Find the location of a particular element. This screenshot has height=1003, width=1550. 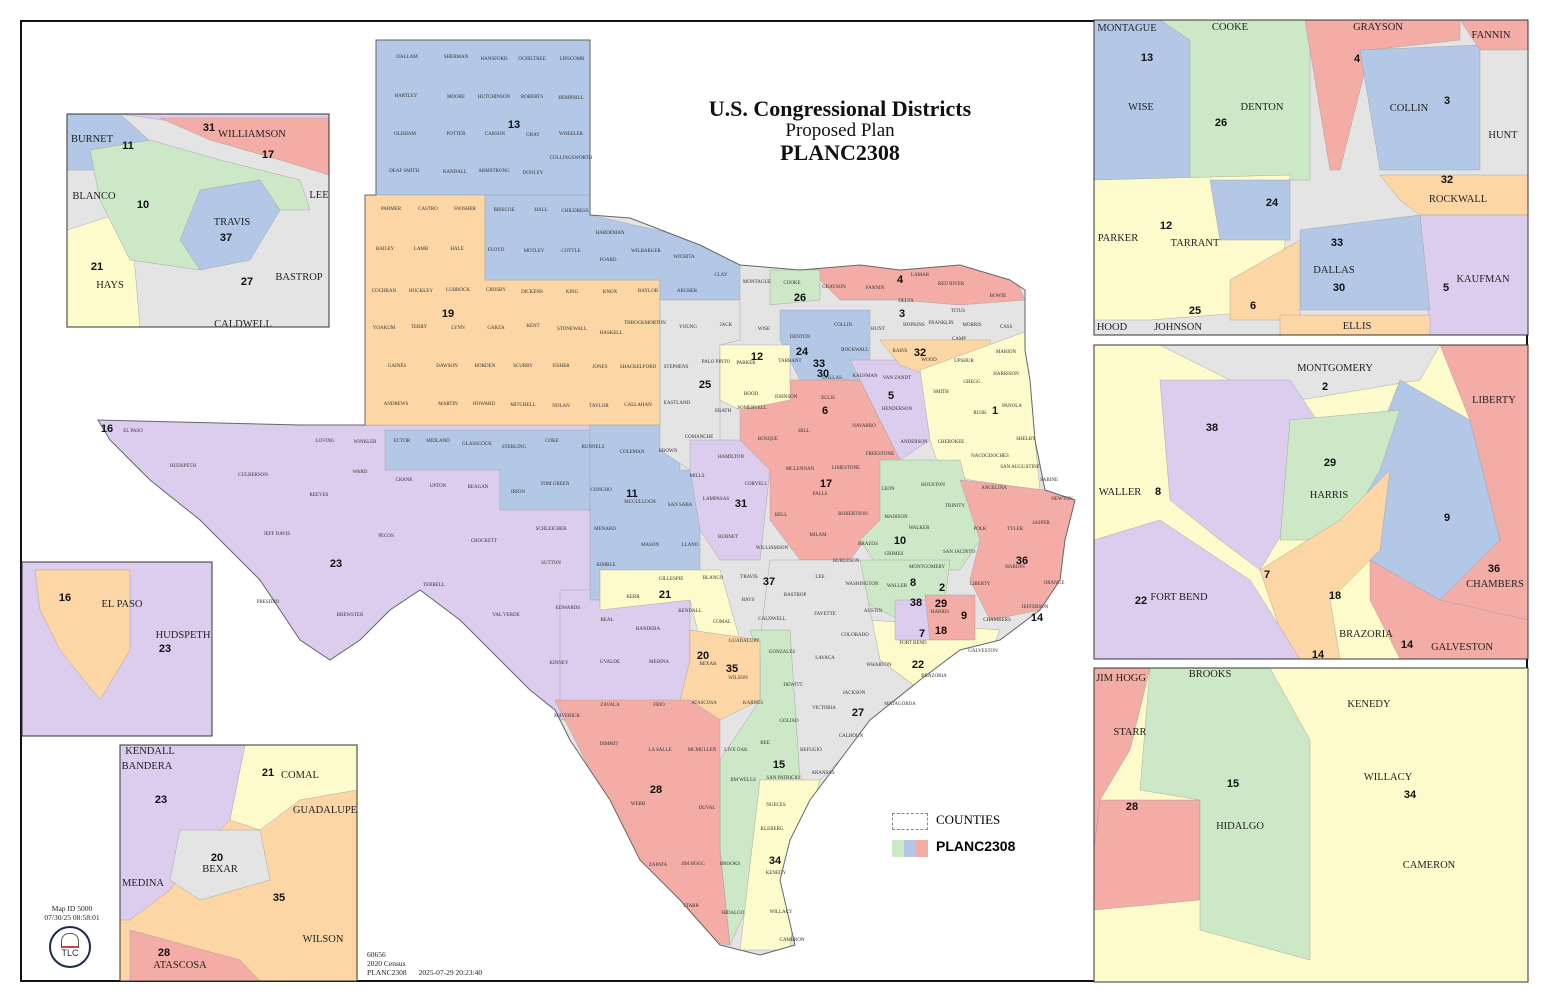

counties-label: COUNTIES is located at coordinates (968, 819).